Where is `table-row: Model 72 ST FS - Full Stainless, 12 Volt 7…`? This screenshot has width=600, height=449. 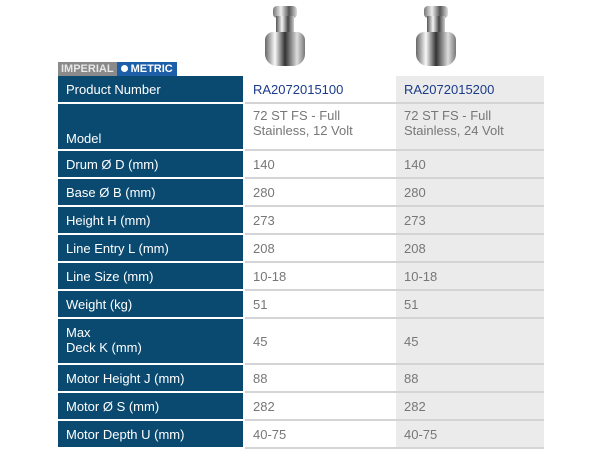
table-row: Model 72 ST FS - Full Stainless, 12 Volt 7… is located at coordinates (301, 127).